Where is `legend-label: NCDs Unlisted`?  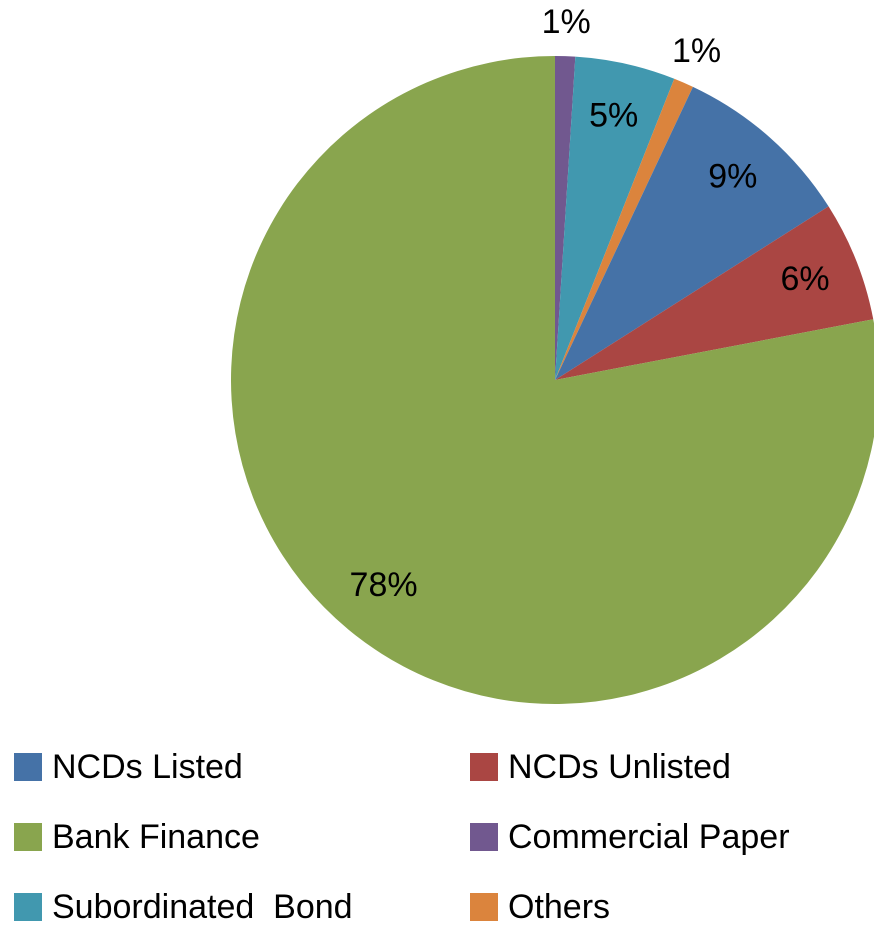 legend-label: NCDs Unlisted is located at coordinates (619, 767).